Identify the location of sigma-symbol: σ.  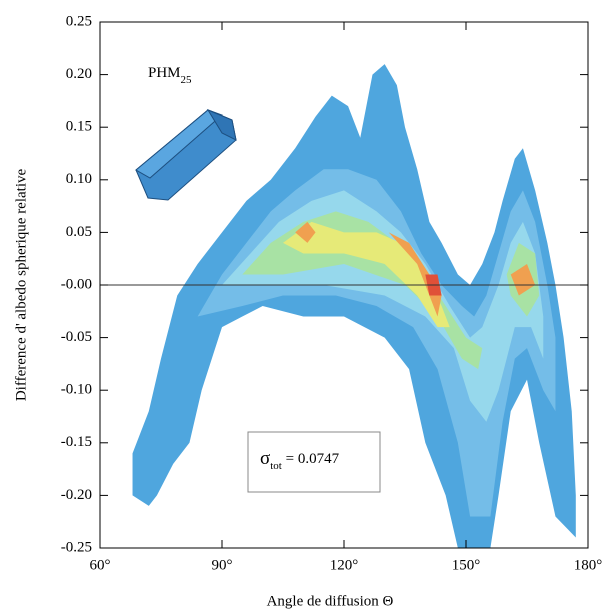
(265, 458).